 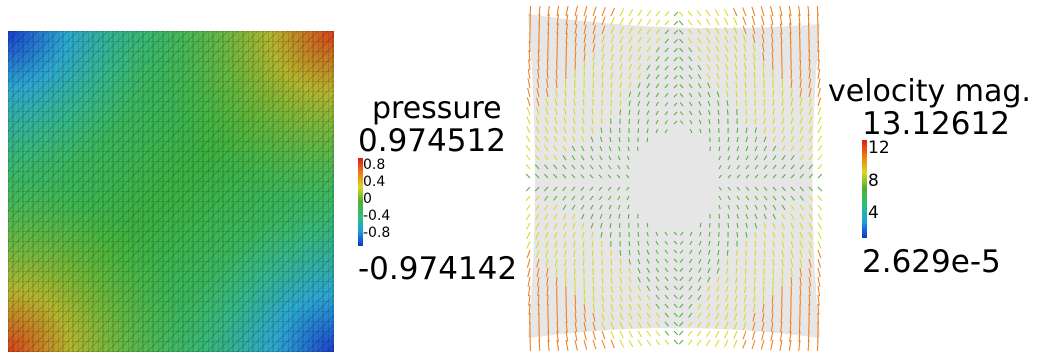 What do you see at coordinates (873, 181) in the screenshot?
I see `velocity-tick-label: 8` at bounding box center [873, 181].